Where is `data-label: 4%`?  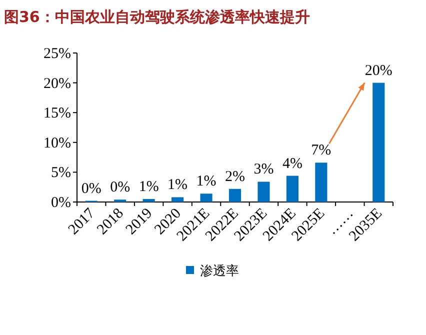
data-label: 4% is located at coordinates (292, 164).